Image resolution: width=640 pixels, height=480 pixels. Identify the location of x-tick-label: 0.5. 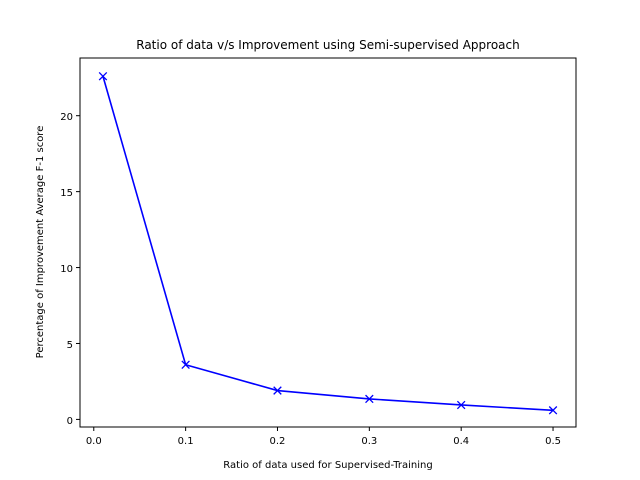
(553, 441).